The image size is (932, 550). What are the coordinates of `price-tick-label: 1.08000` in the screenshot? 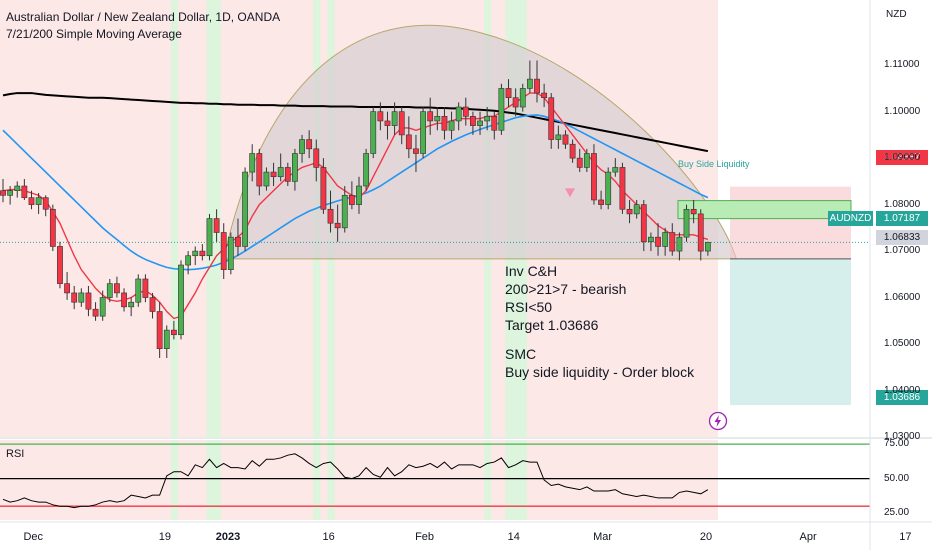 It's located at (902, 204).